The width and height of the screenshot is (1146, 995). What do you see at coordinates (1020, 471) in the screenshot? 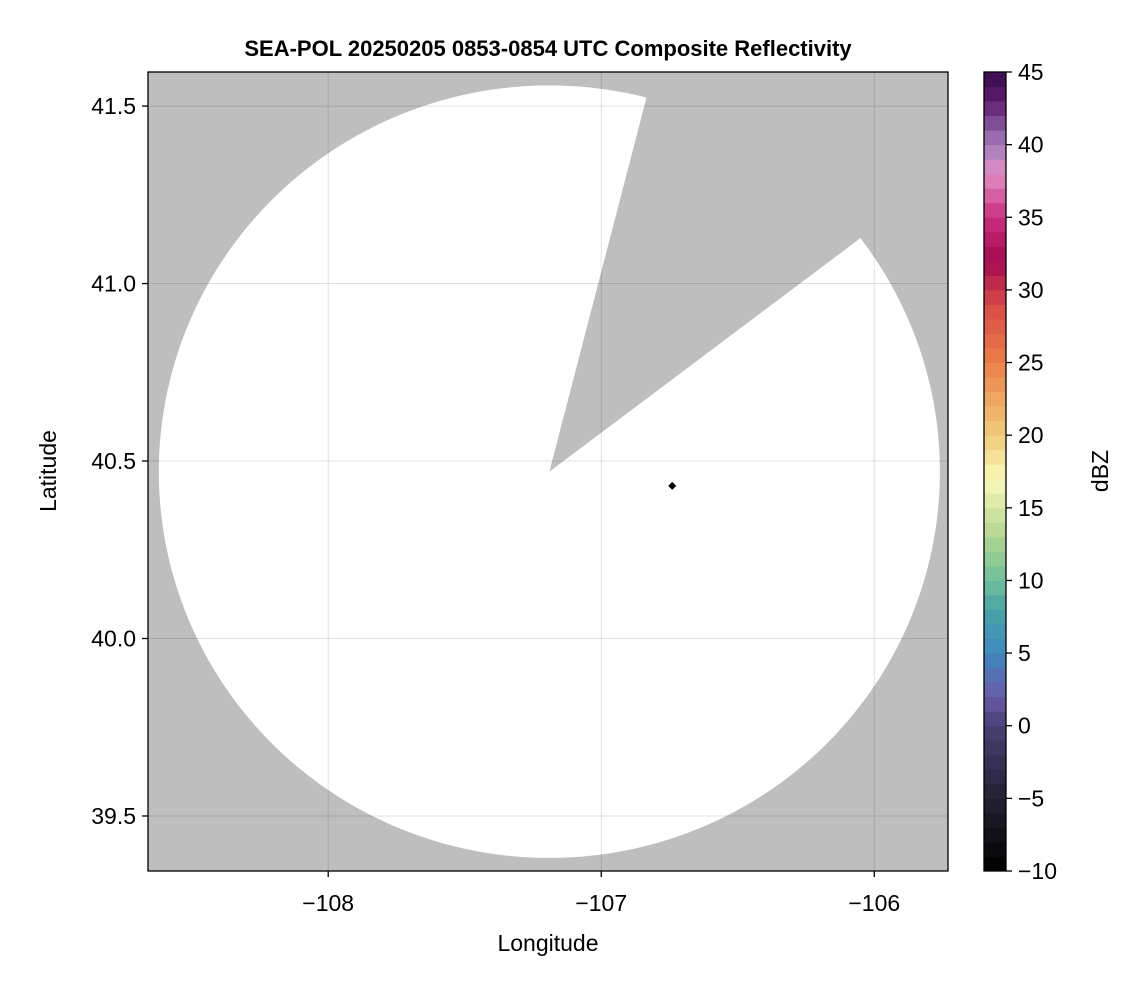
I see `colorbar: −10 −5 0 5 10 15 20 25 30 35 40 45` at bounding box center [1020, 471].